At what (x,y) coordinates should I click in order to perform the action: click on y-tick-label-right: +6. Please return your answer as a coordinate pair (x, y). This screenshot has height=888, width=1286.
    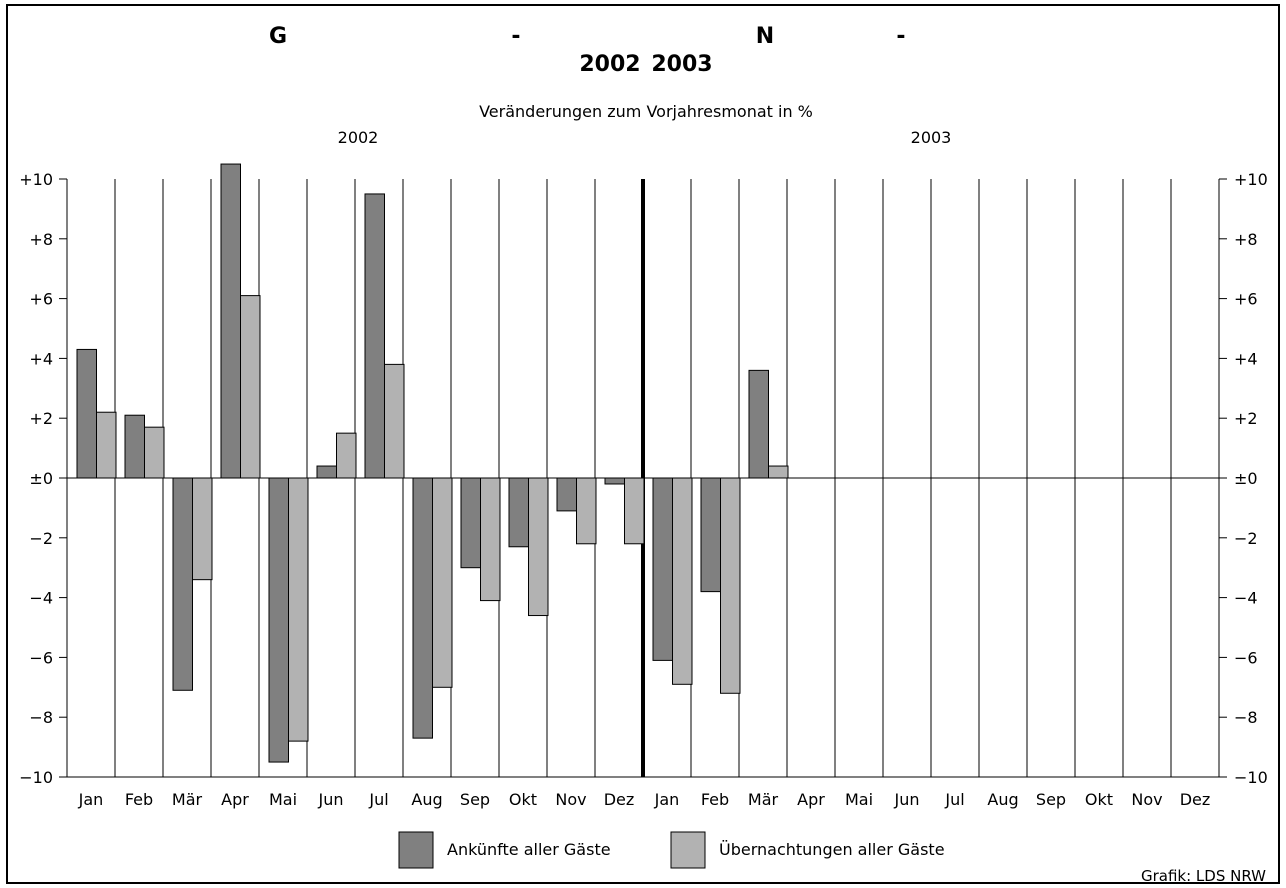
    Looking at the image, I should click on (1246, 299).